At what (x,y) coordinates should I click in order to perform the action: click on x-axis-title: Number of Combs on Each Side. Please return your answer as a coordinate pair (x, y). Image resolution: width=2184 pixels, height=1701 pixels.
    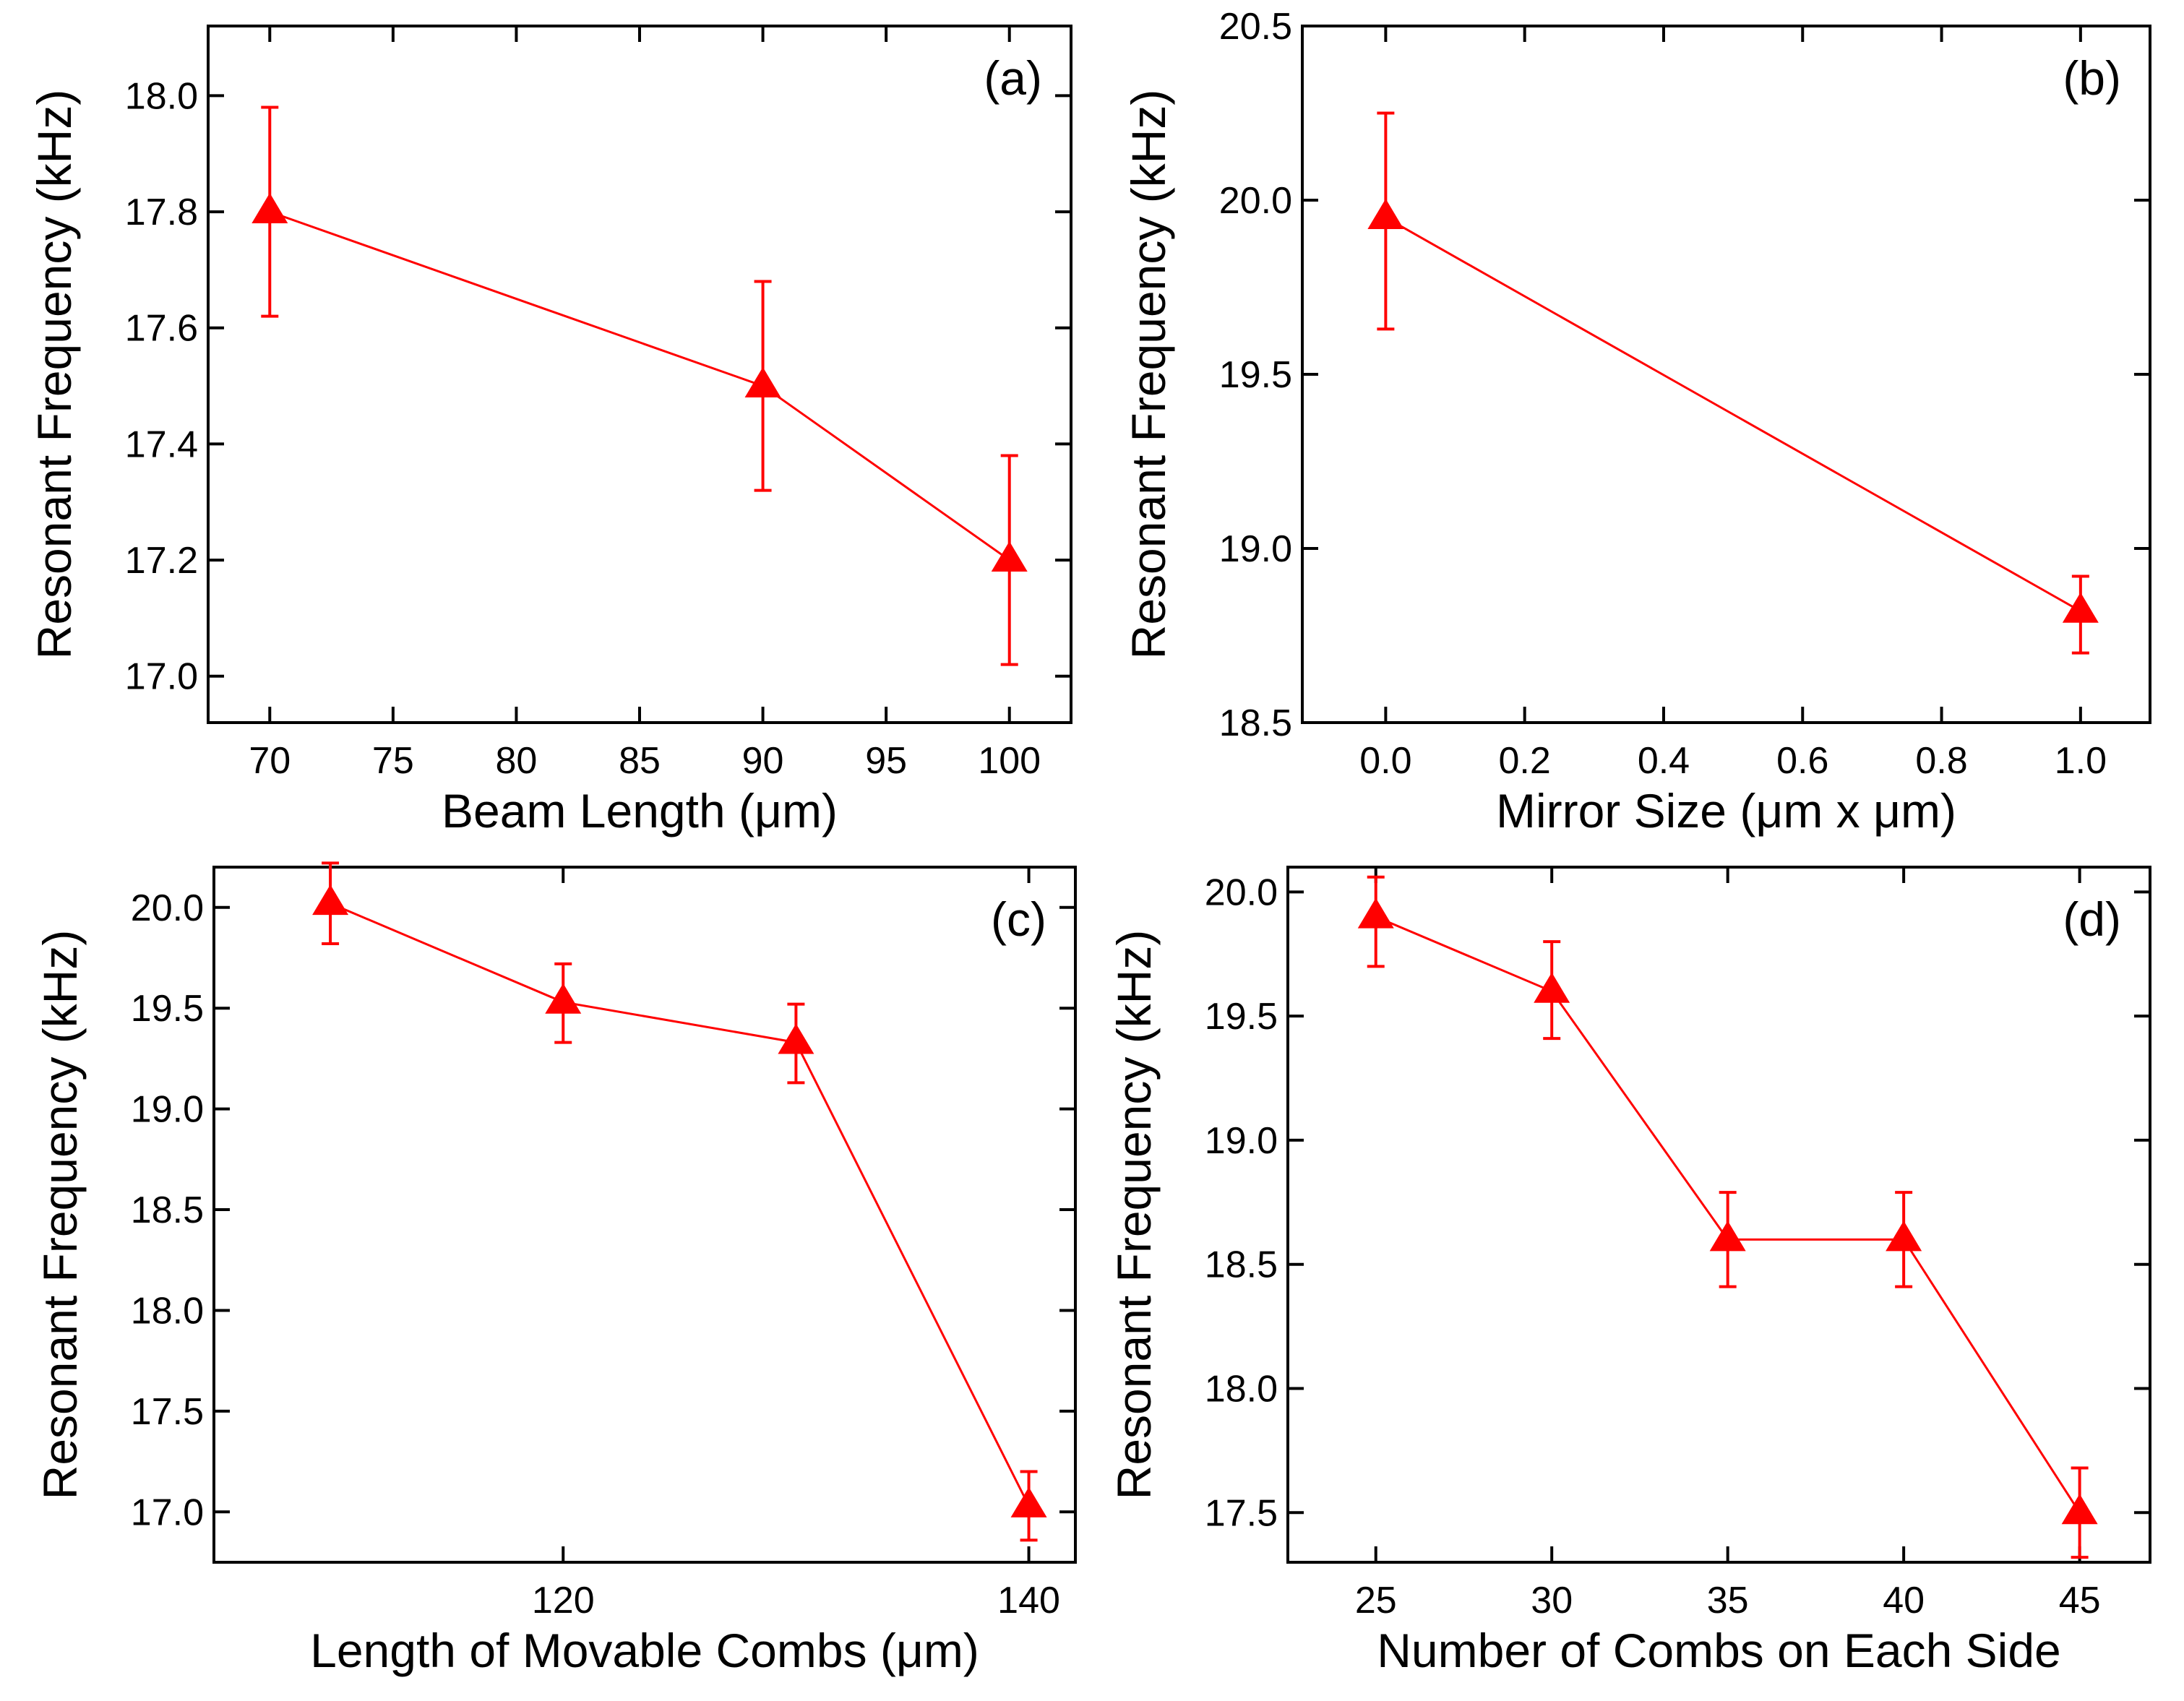
    Looking at the image, I should click on (1718, 1650).